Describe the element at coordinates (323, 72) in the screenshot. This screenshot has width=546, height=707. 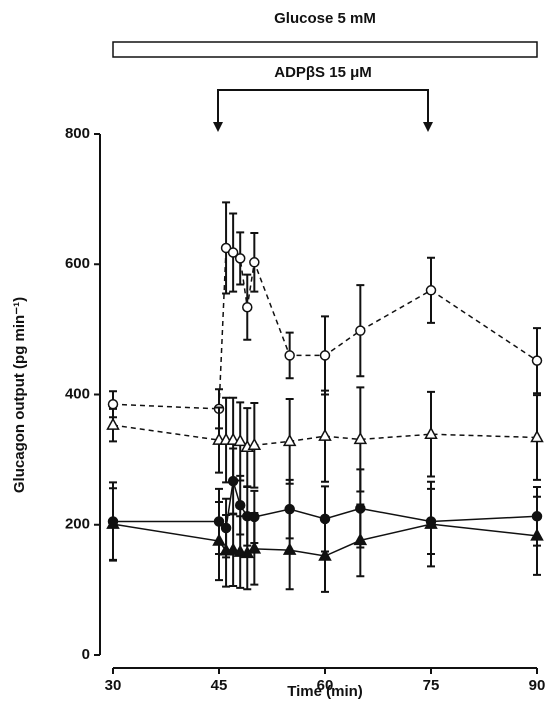
I see `adp-label: ADPβS 15 μM` at that location.